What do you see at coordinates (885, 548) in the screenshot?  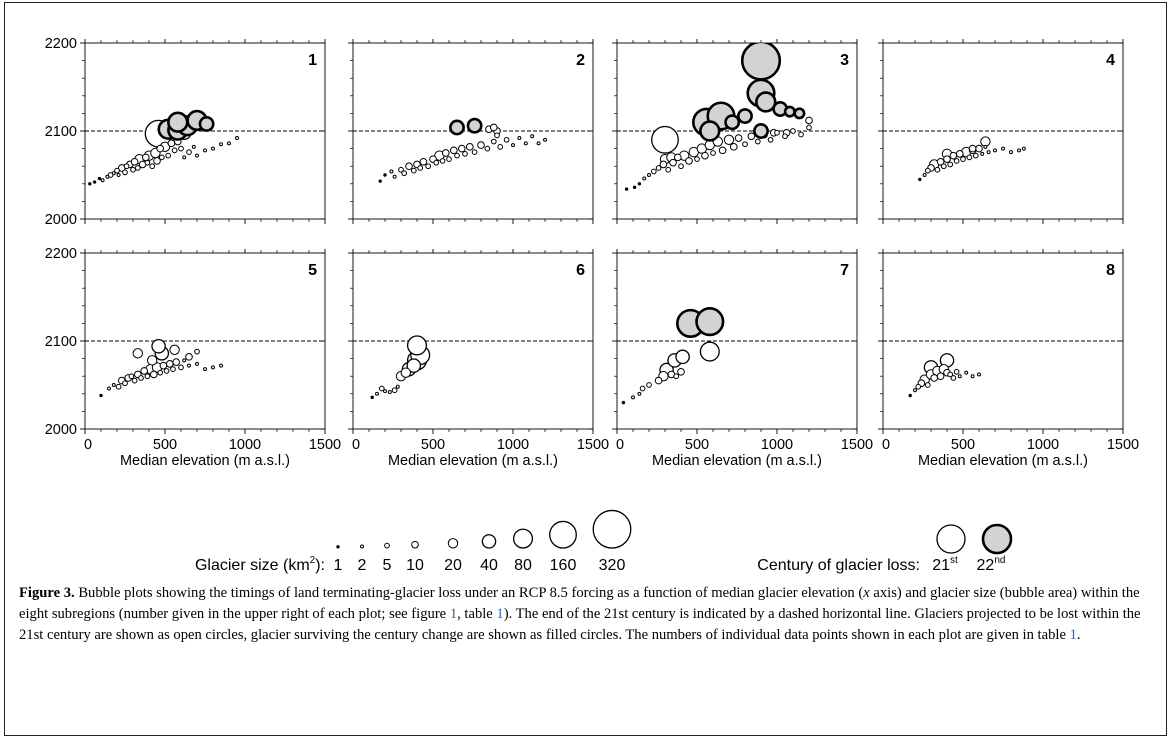 I see `century-legend: Century of glacier loss: 21st 22nd` at bounding box center [885, 548].